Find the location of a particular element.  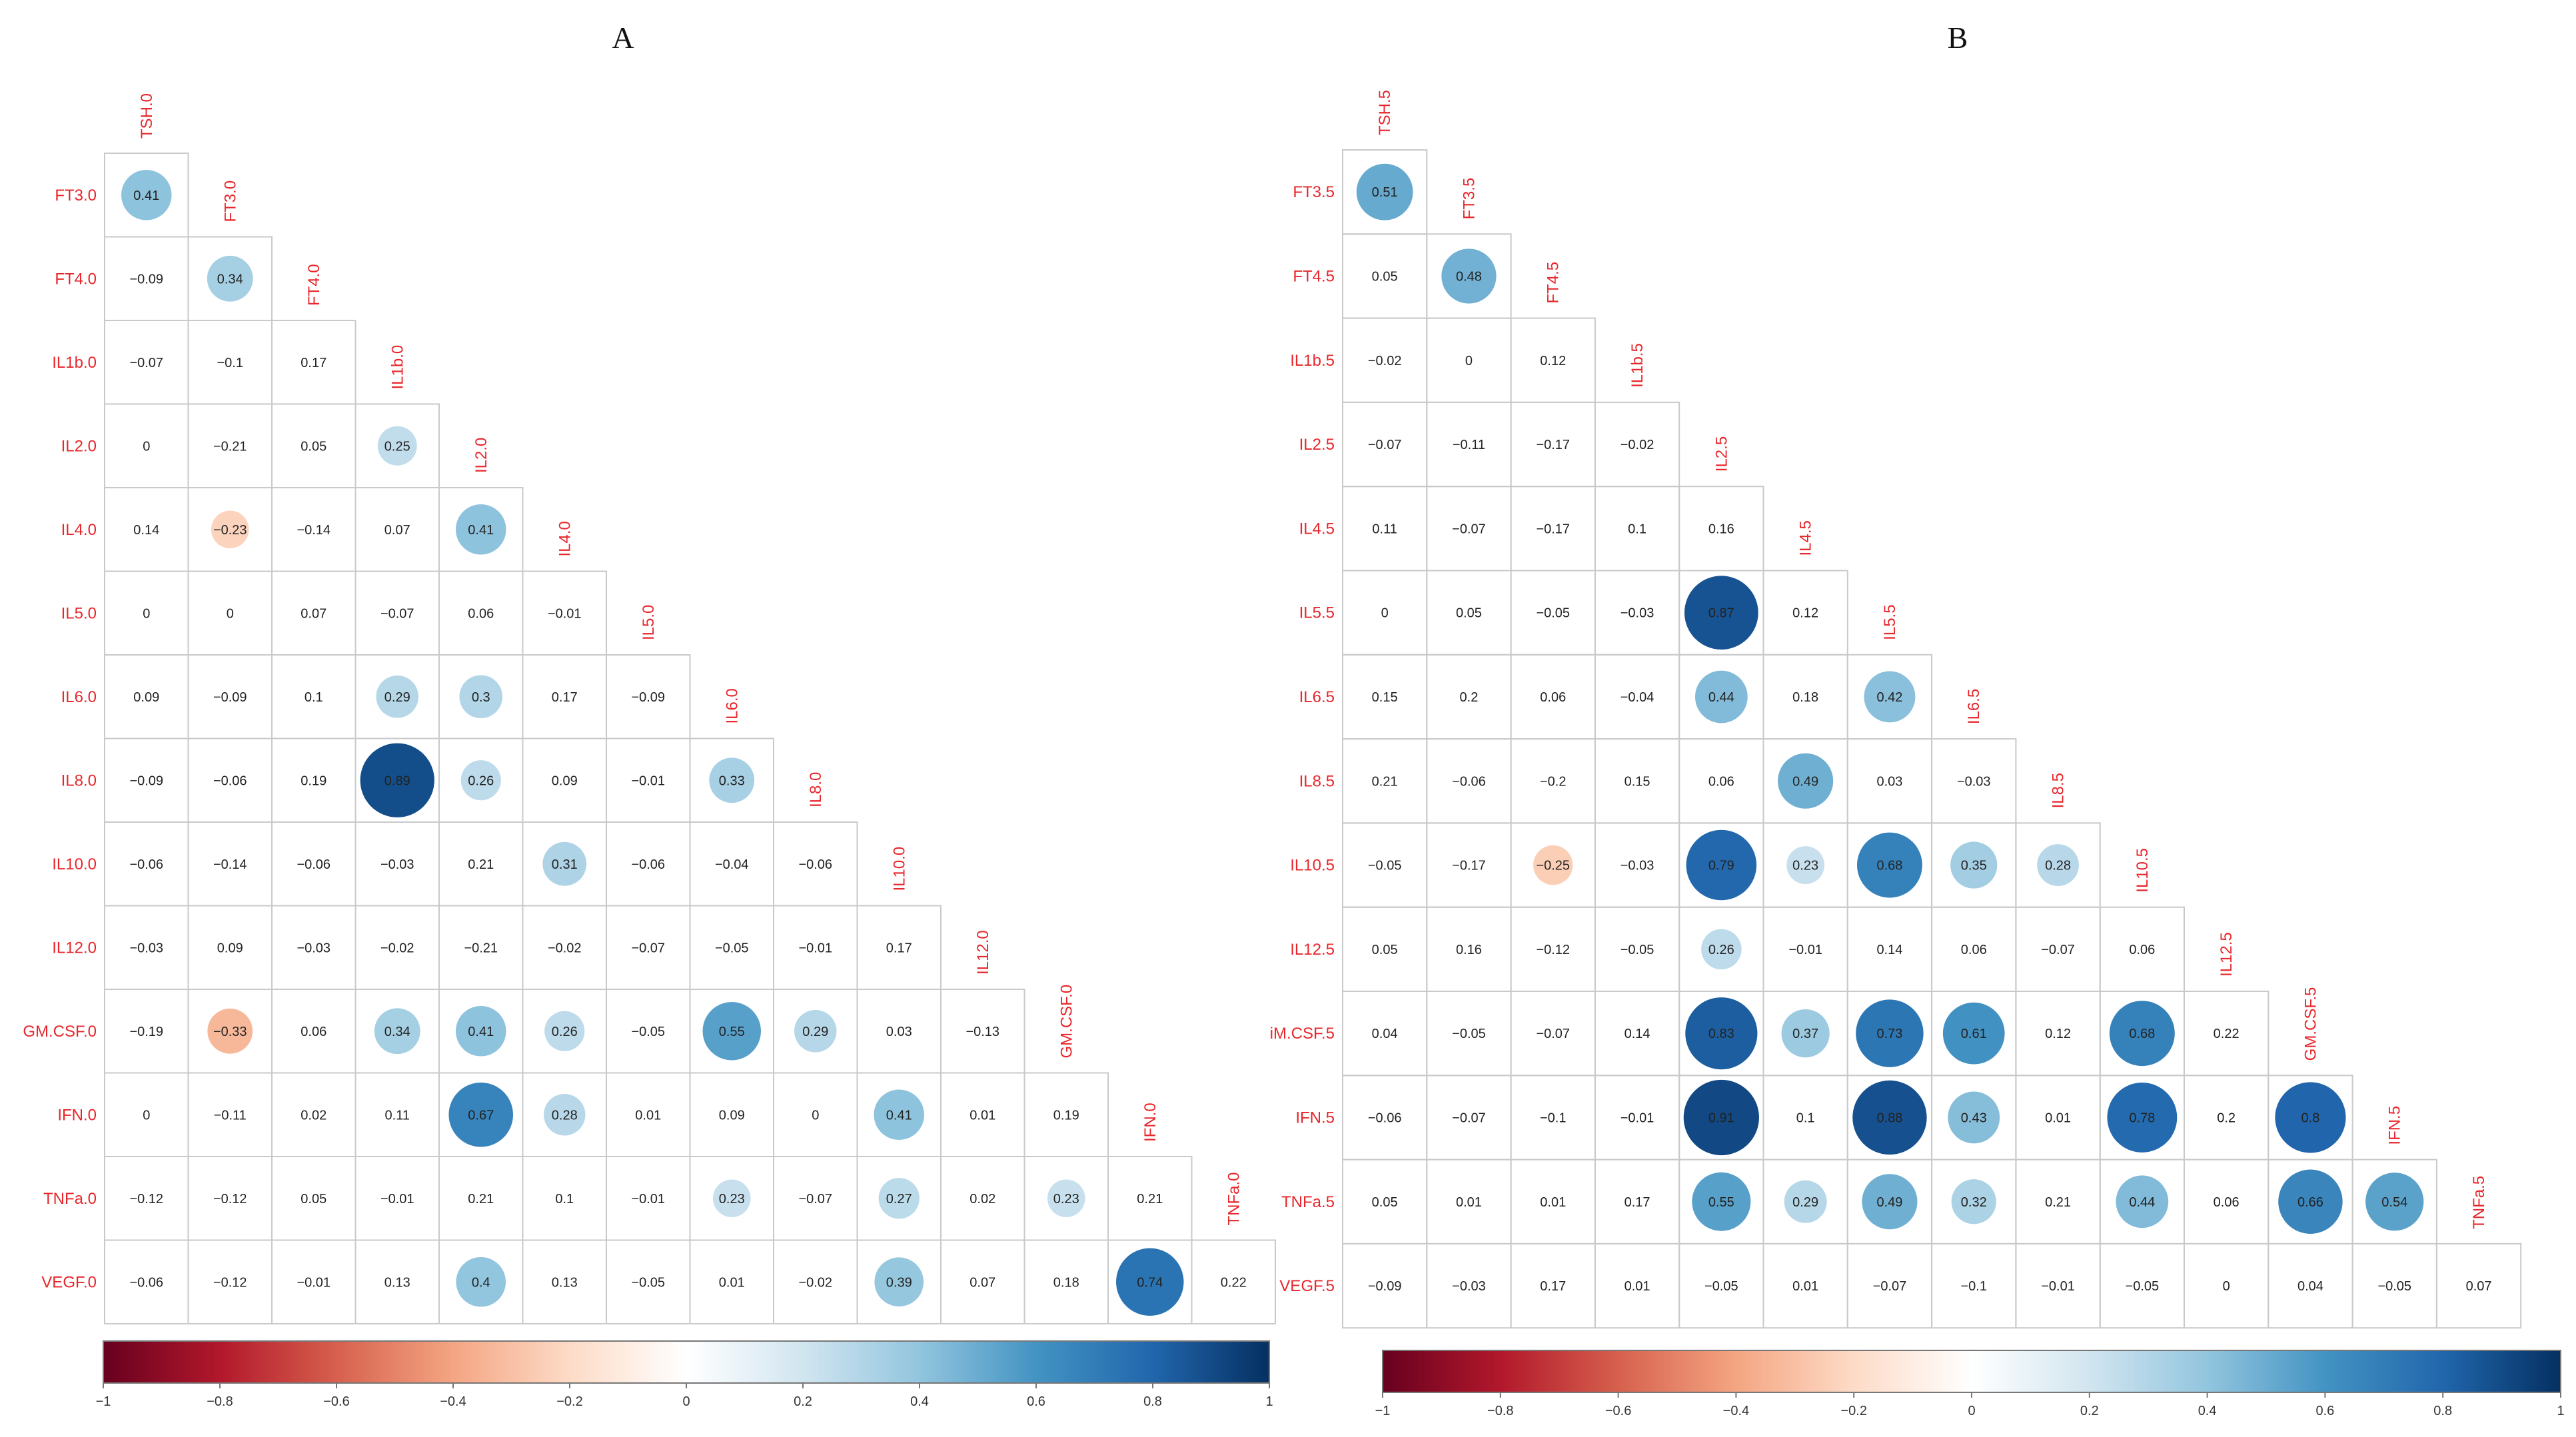

matrix-cell: 0.91 is located at coordinates (1721, 1118).